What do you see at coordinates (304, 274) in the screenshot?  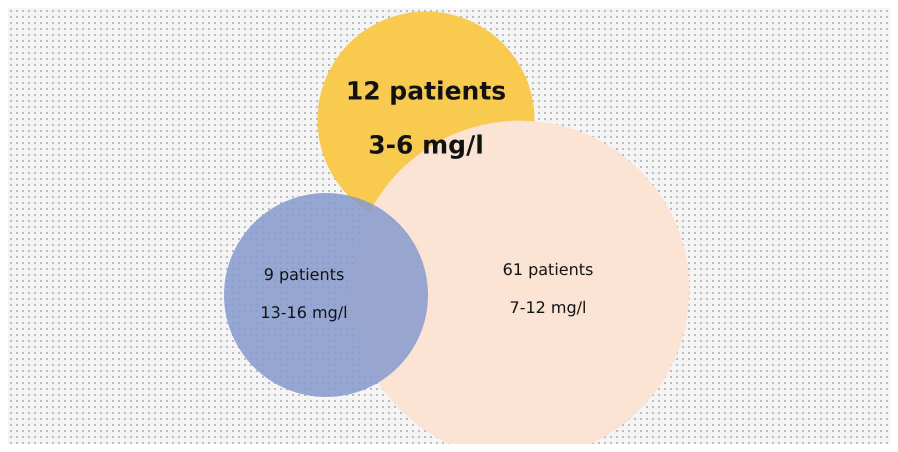 I see `data-label: 9 patients` at bounding box center [304, 274].